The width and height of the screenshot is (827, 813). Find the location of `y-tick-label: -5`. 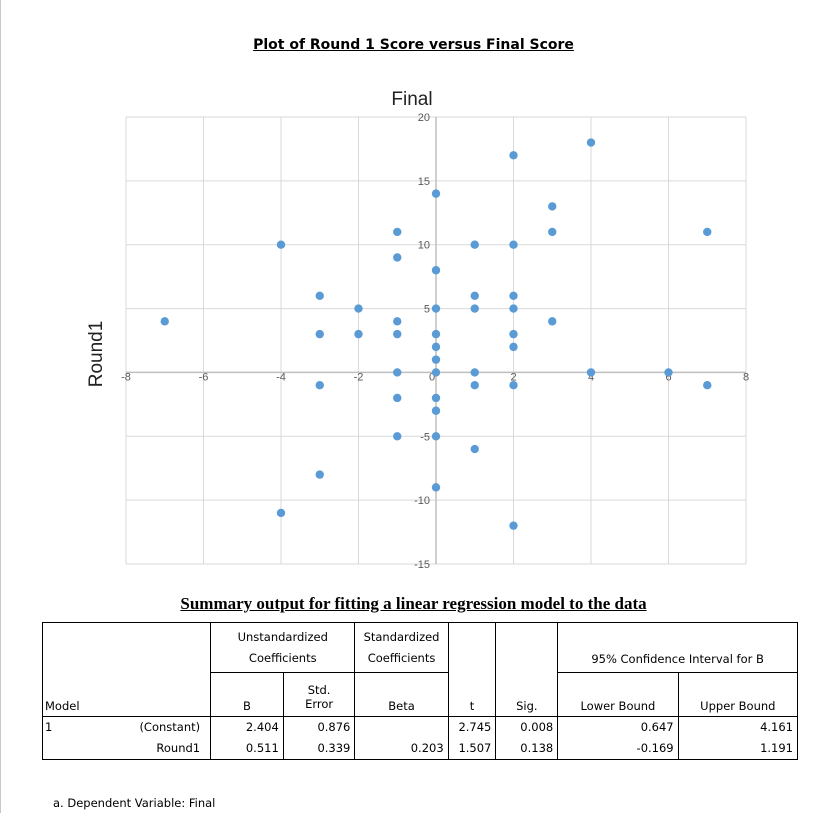

y-tick-label: -5 is located at coordinates (425, 437).